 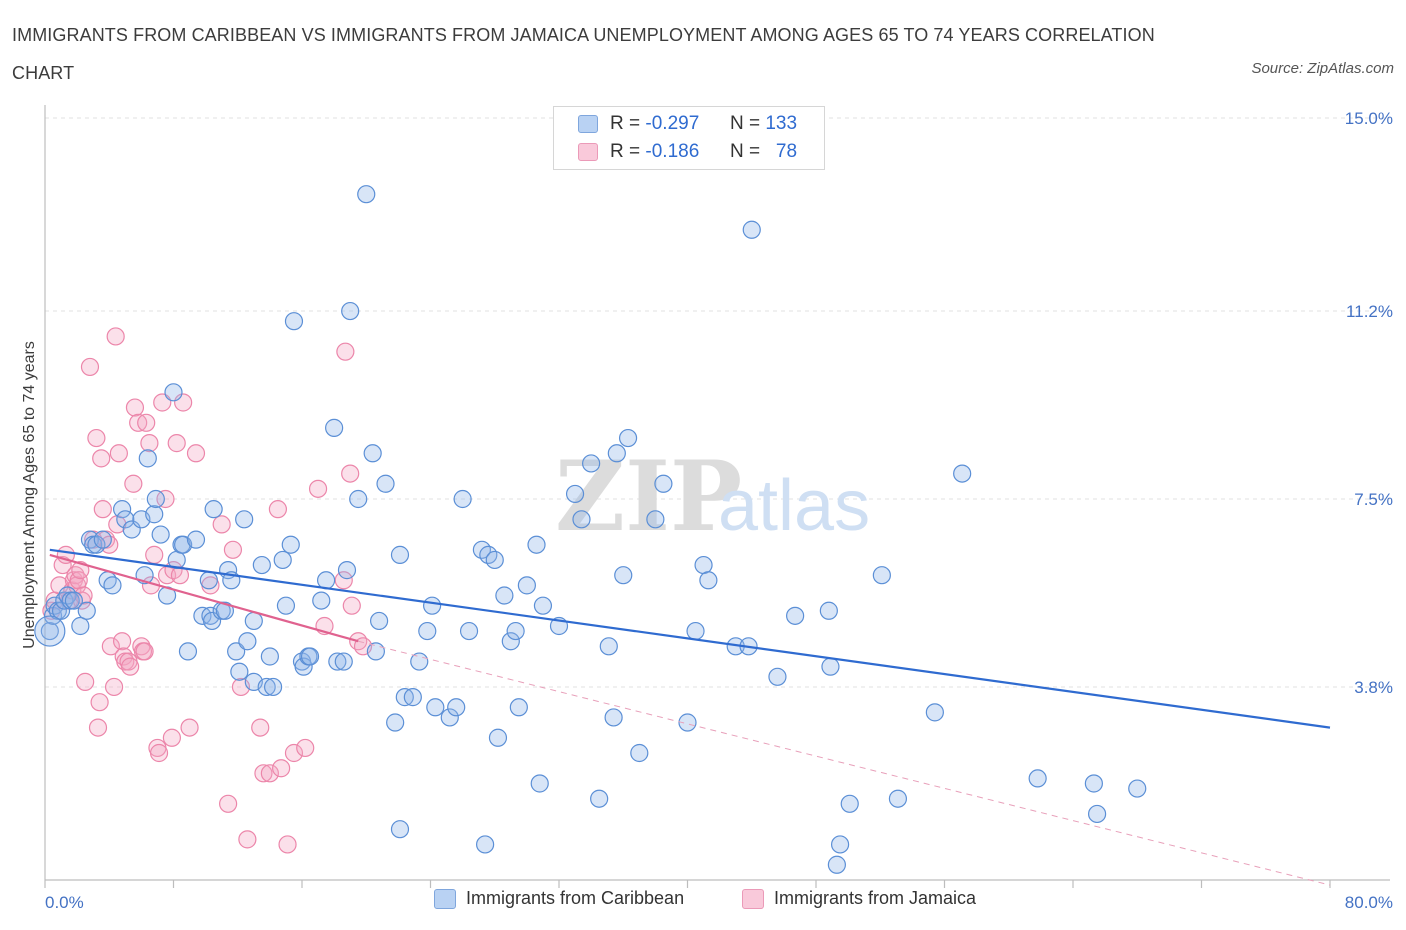 I want to click on caribbean-cluster-point, so click(x=50, y=631).